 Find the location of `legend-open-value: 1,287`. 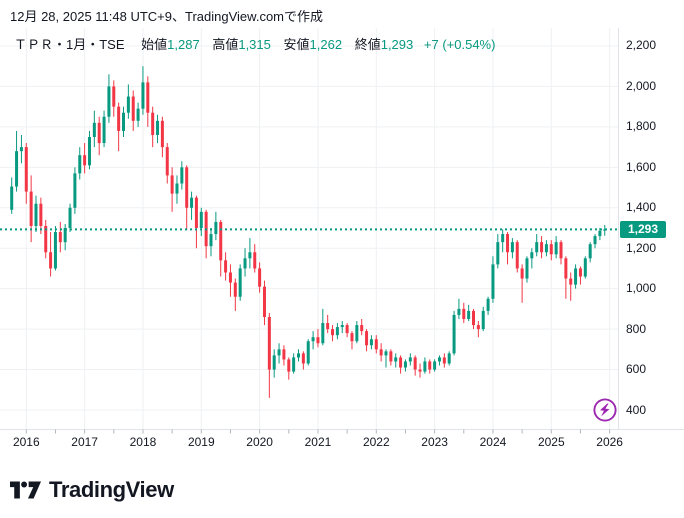

legend-open-value: 1,287 is located at coordinates (183, 44).